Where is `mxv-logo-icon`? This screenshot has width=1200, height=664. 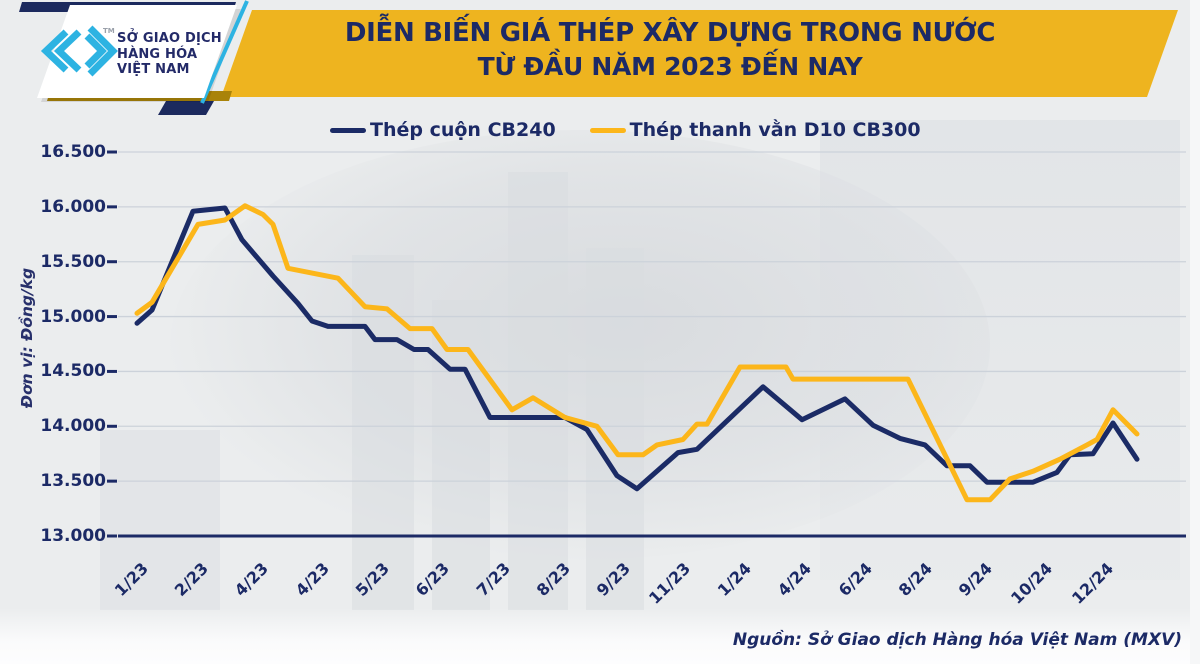
mxv-logo-icon is located at coordinates (79, 51).